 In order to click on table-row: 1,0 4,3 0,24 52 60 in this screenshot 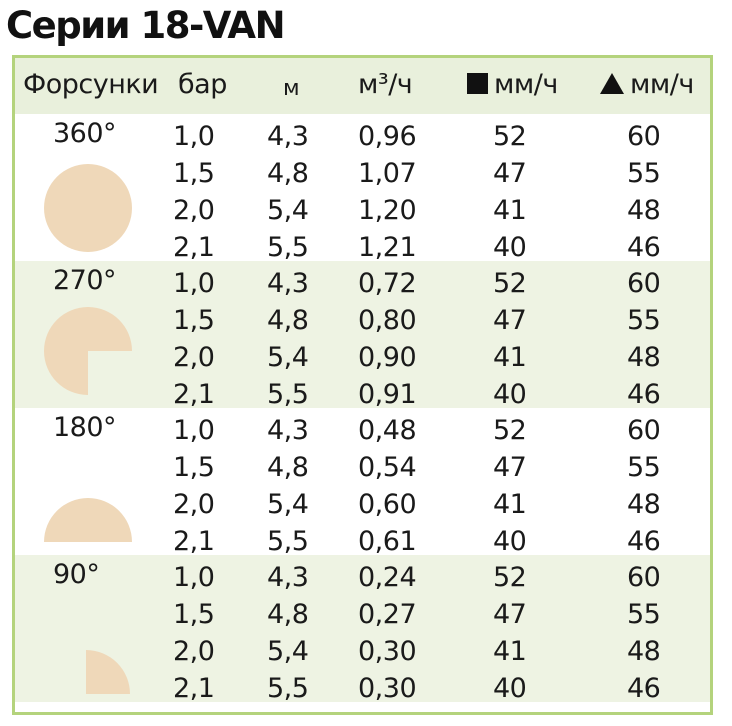, I will do `click(362, 577)`.